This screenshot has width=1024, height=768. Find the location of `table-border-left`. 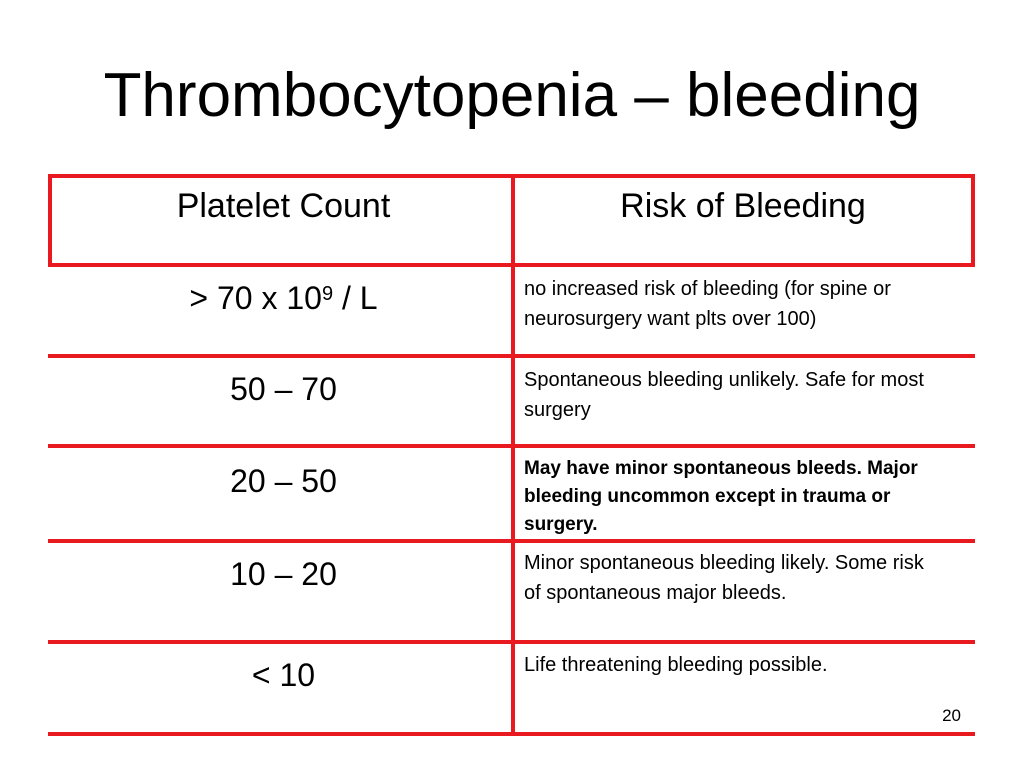

table-border-left is located at coordinates (50, 220).